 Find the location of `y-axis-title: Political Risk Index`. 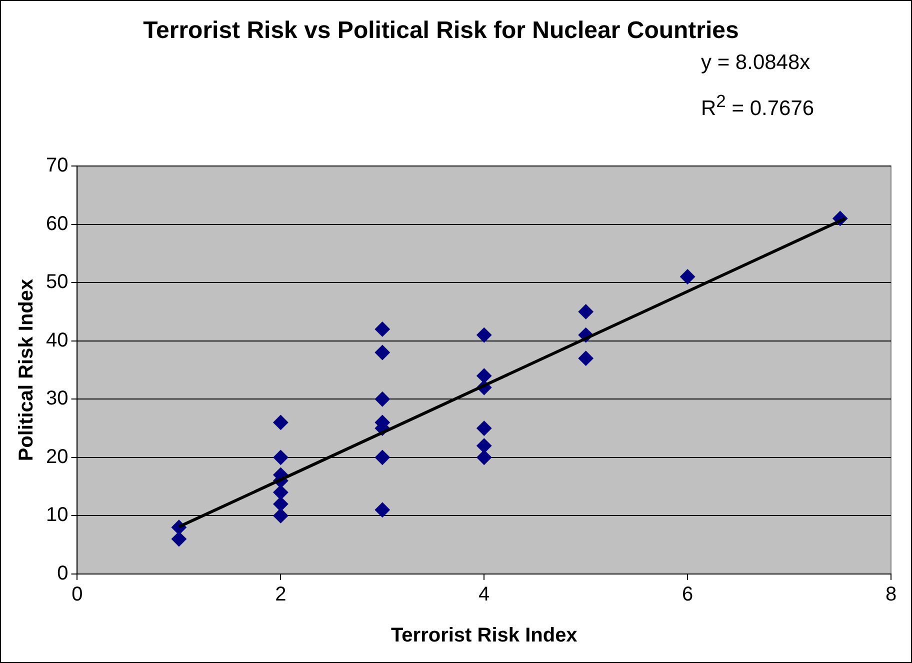

y-axis-title: Political Risk Index is located at coordinates (27, 370).